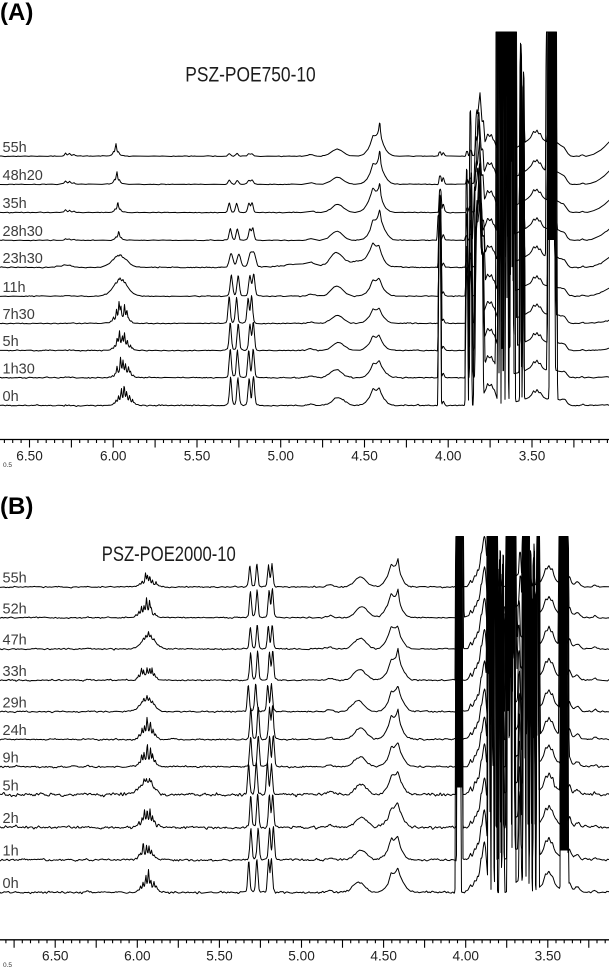 The width and height of the screenshot is (609, 970). Describe the element at coordinates (23, 176) in the screenshot. I see `svg-text: 48h20` at that location.